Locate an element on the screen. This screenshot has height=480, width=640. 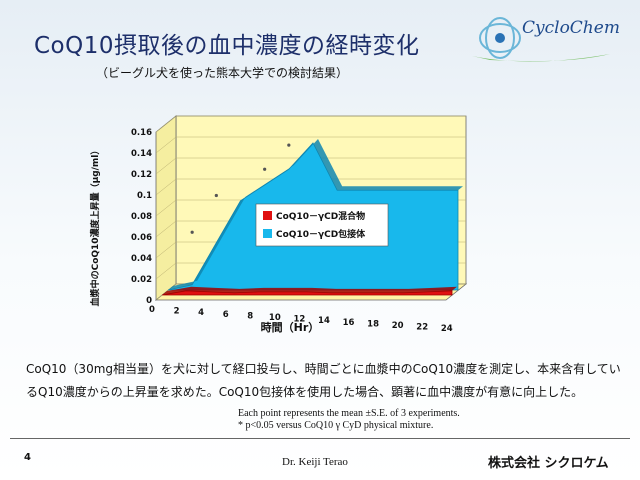
x-tick-label: 6 is located at coordinates (226, 315).